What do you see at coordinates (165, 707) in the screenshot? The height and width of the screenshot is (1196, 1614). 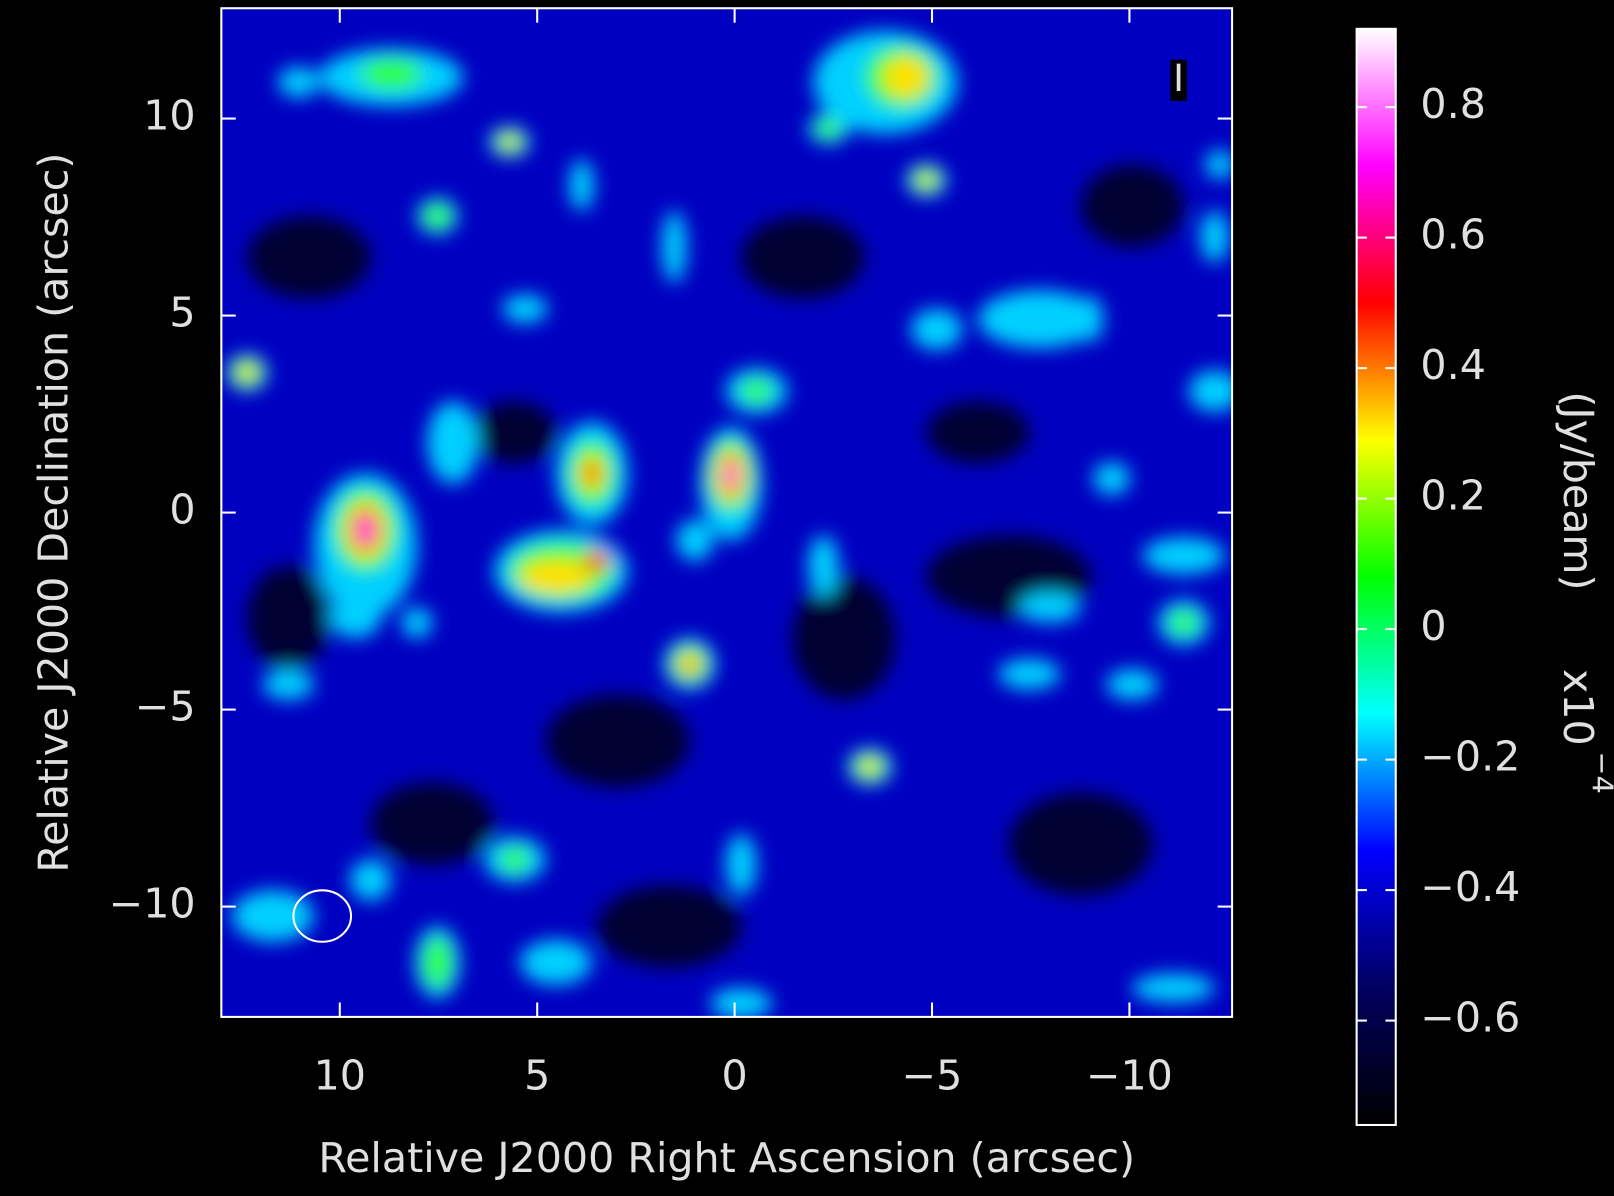 I see `y-tick-label: −5` at bounding box center [165, 707].